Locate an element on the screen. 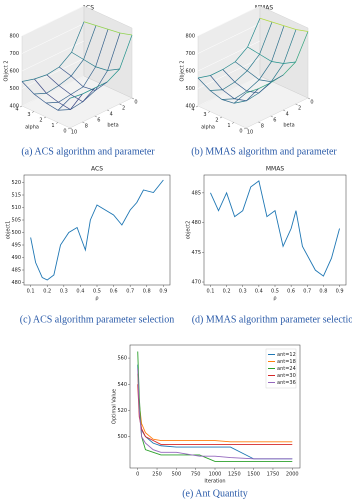  y-tick-label: 505 is located at coordinates (16, 221).